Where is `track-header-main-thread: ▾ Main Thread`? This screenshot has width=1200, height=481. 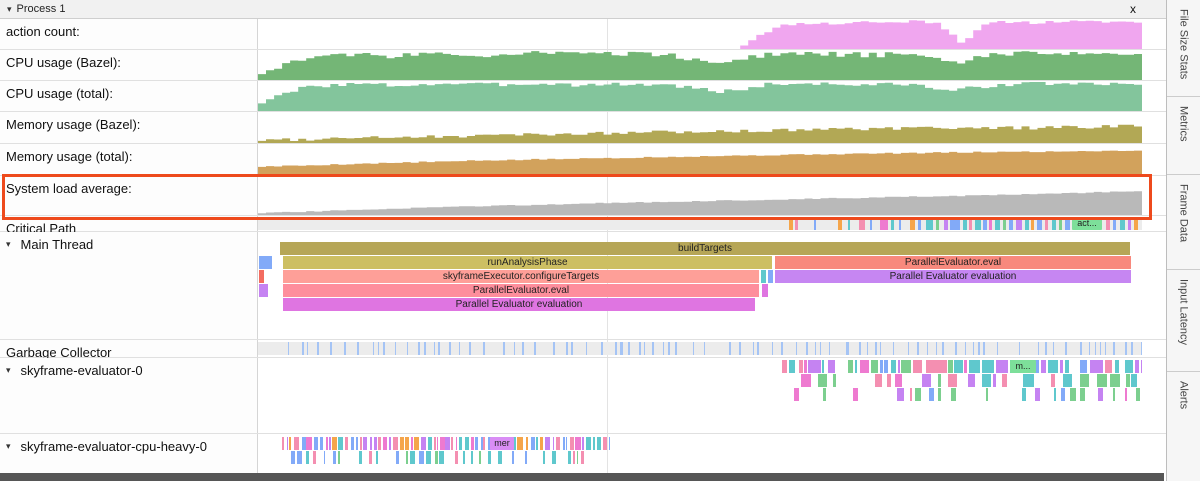
track-header-main-thread: ▾ Main Thread is located at coordinates (129, 285).